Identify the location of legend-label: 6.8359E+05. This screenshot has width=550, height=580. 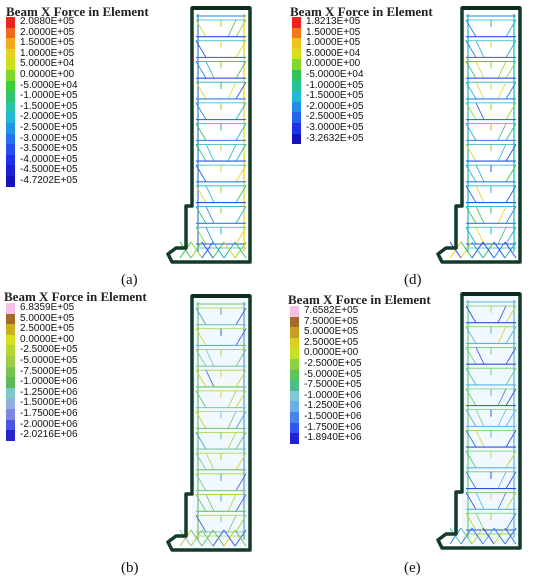
(47, 307).